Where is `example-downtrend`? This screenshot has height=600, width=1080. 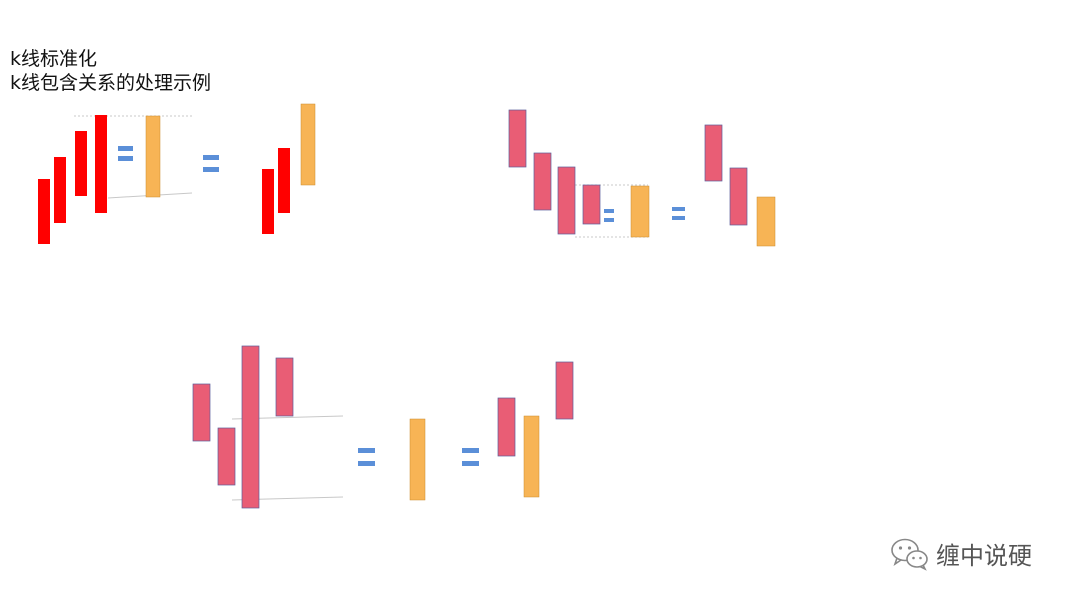 example-downtrend is located at coordinates (642, 178).